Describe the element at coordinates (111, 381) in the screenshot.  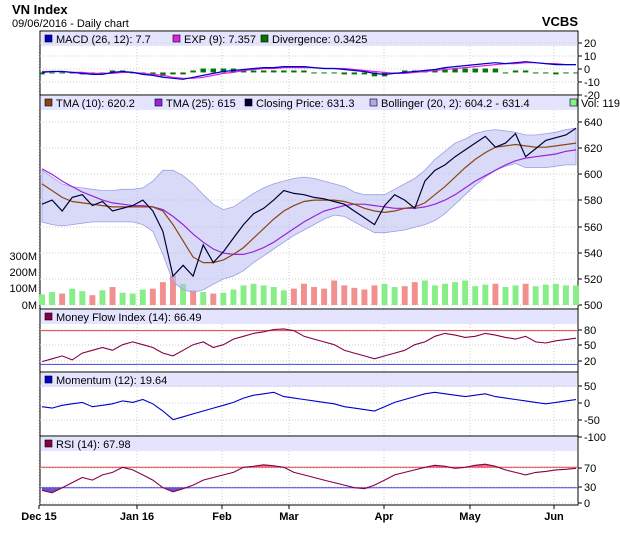
I see `momentum-legend-label: Momentum (12): 19.64` at that location.